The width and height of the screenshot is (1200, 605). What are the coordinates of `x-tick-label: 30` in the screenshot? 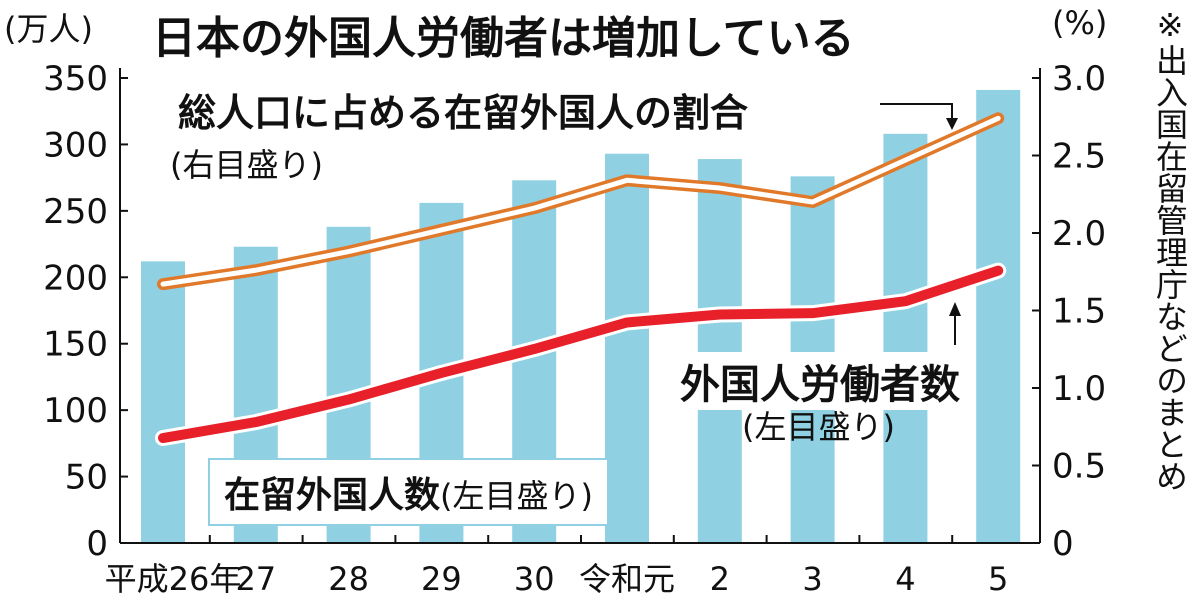 It's located at (534, 579).